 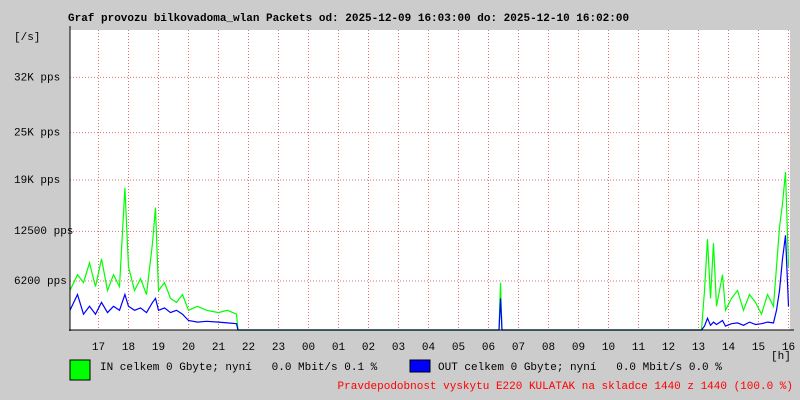 What do you see at coordinates (308, 348) in the screenshot?
I see `x-tick-label: 00` at bounding box center [308, 348].